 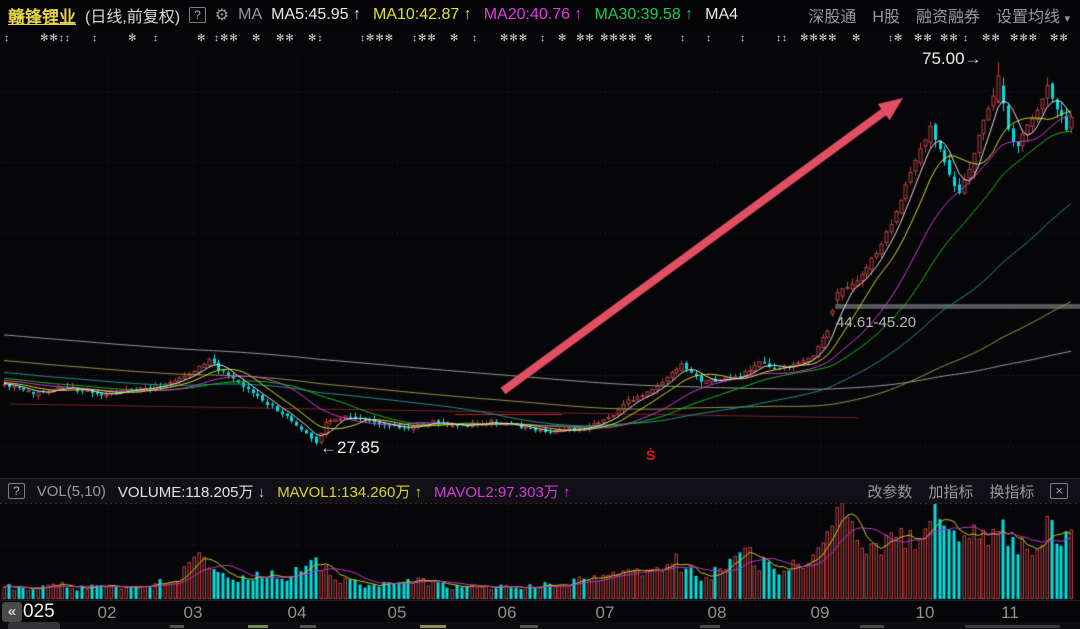 I want to click on help-icon: ?, so click(x=197, y=15).